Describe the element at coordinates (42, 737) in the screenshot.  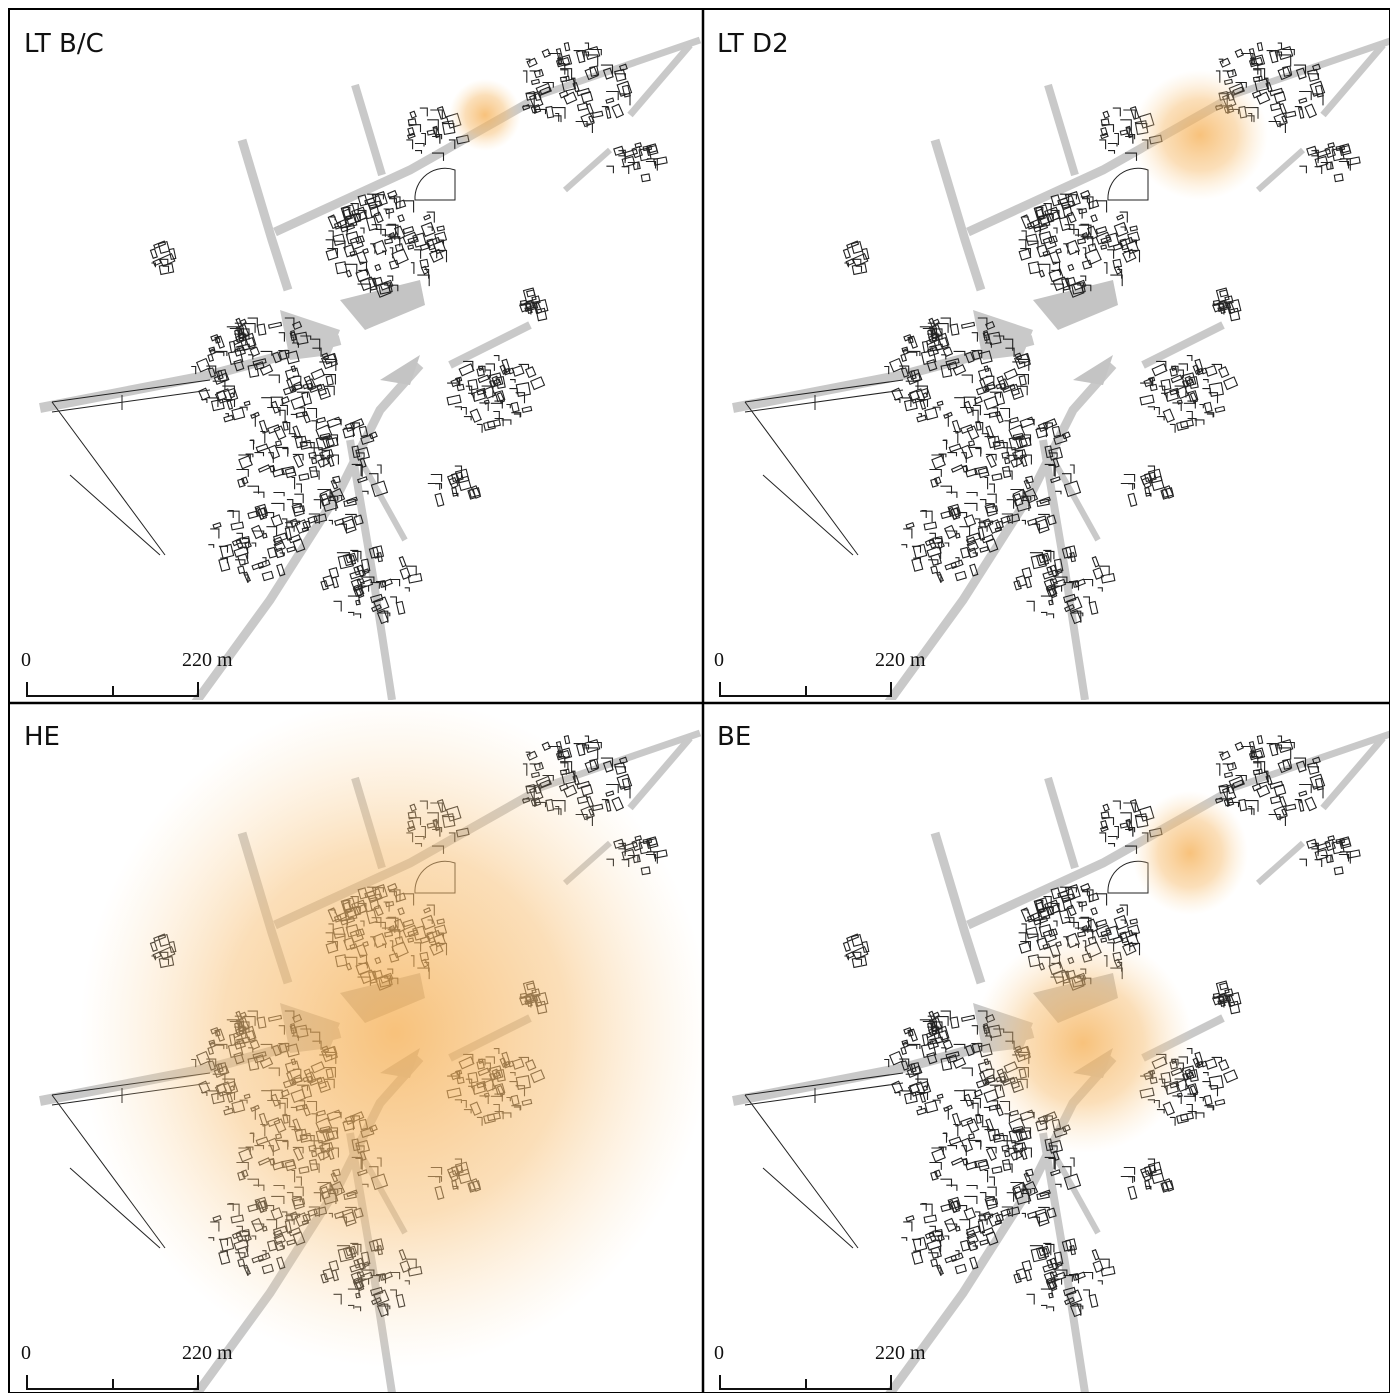
I see `panel-label: HE` at that location.